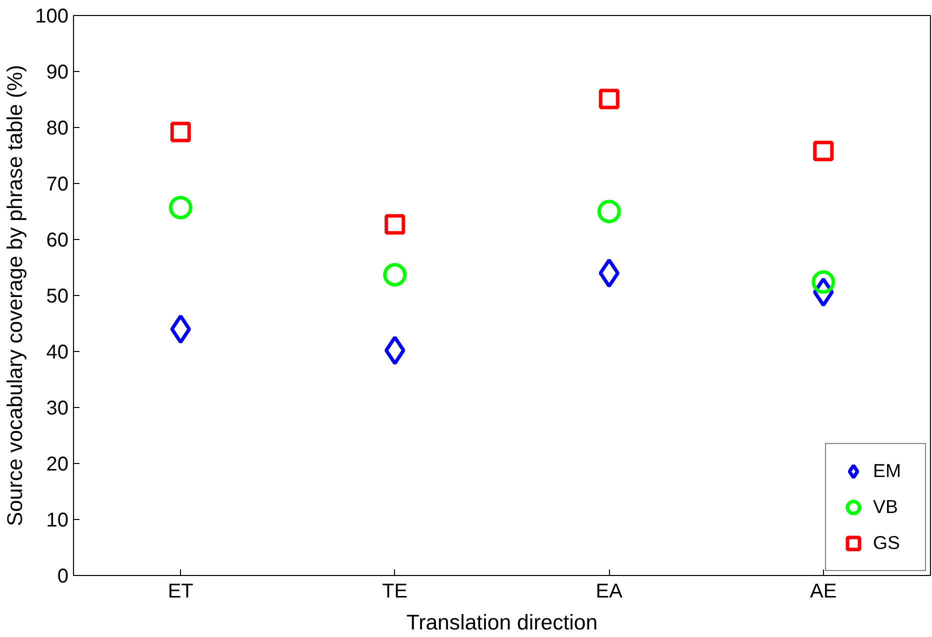 This screenshot has height=637, width=932. What do you see at coordinates (886, 507) in the screenshot?
I see `legend-label: VB` at bounding box center [886, 507].